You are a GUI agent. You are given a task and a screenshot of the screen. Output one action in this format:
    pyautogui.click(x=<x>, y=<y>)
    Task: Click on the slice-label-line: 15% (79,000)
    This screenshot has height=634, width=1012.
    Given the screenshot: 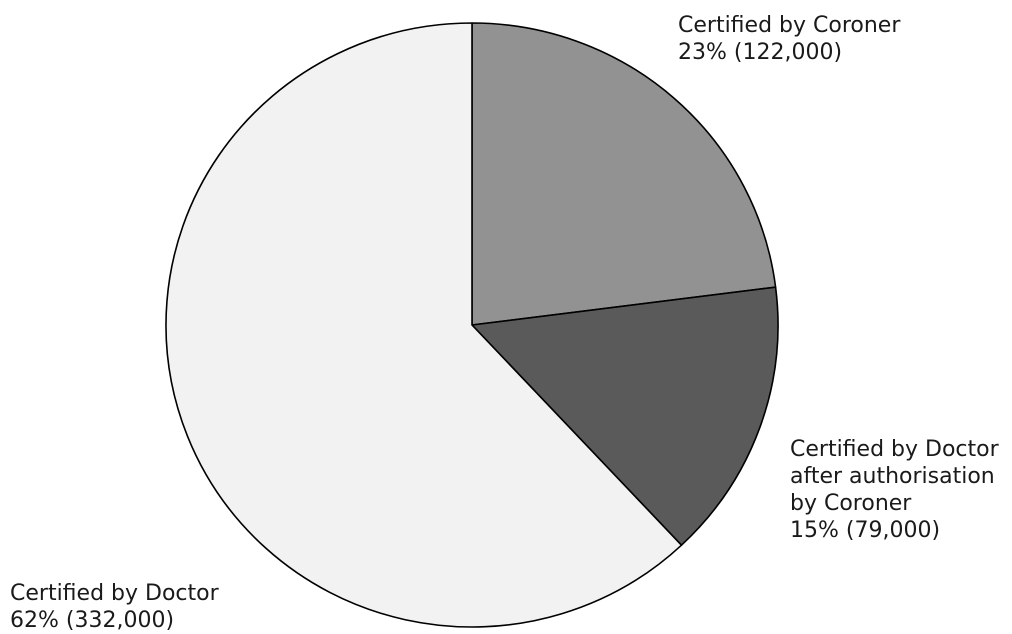 What is the action you would take?
    pyautogui.click(x=865, y=530)
    